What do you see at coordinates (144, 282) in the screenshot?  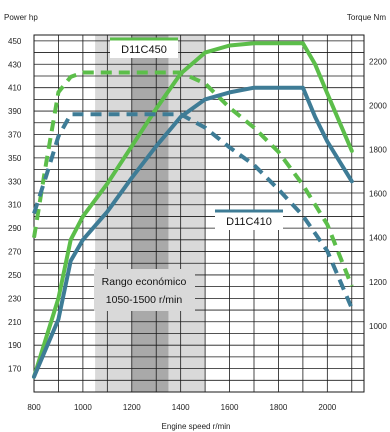 I see `economic-range-label-line1: Rango económico` at bounding box center [144, 282].